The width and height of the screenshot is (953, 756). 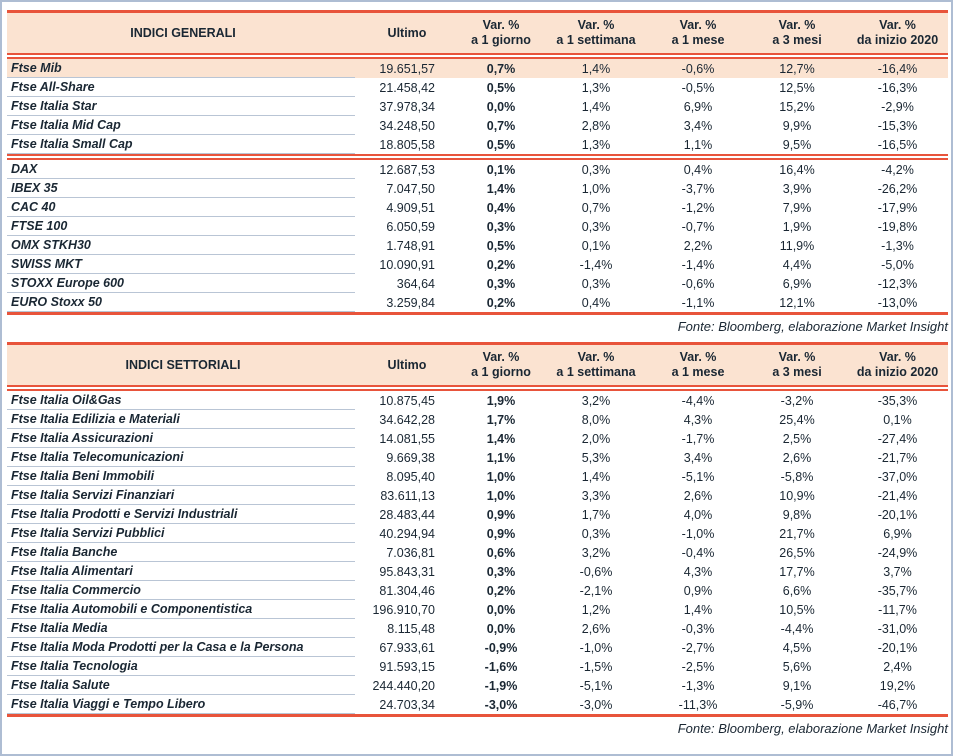 What do you see at coordinates (698, 264) in the screenshot?
I see `var-1-month: -1,4%` at bounding box center [698, 264].